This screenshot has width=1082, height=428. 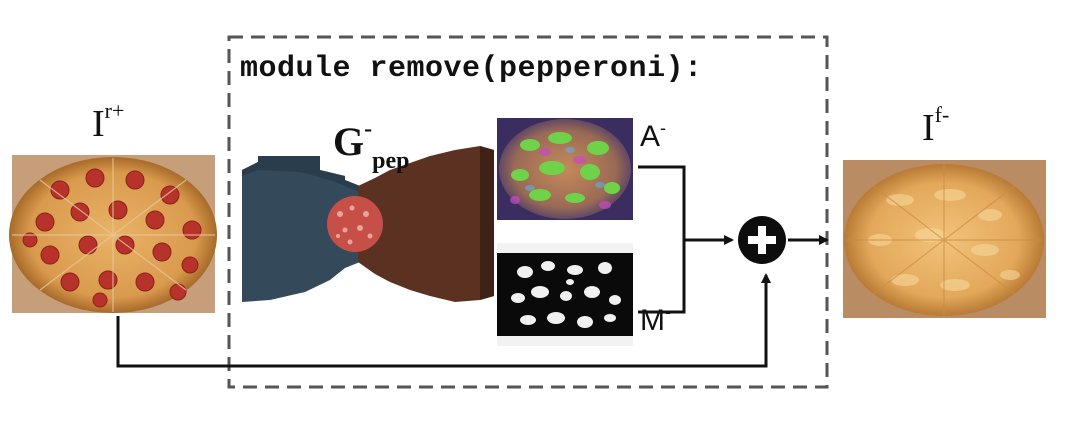 What do you see at coordinates (944, 239) in the screenshot?
I see `output-pizza-image` at bounding box center [944, 239].